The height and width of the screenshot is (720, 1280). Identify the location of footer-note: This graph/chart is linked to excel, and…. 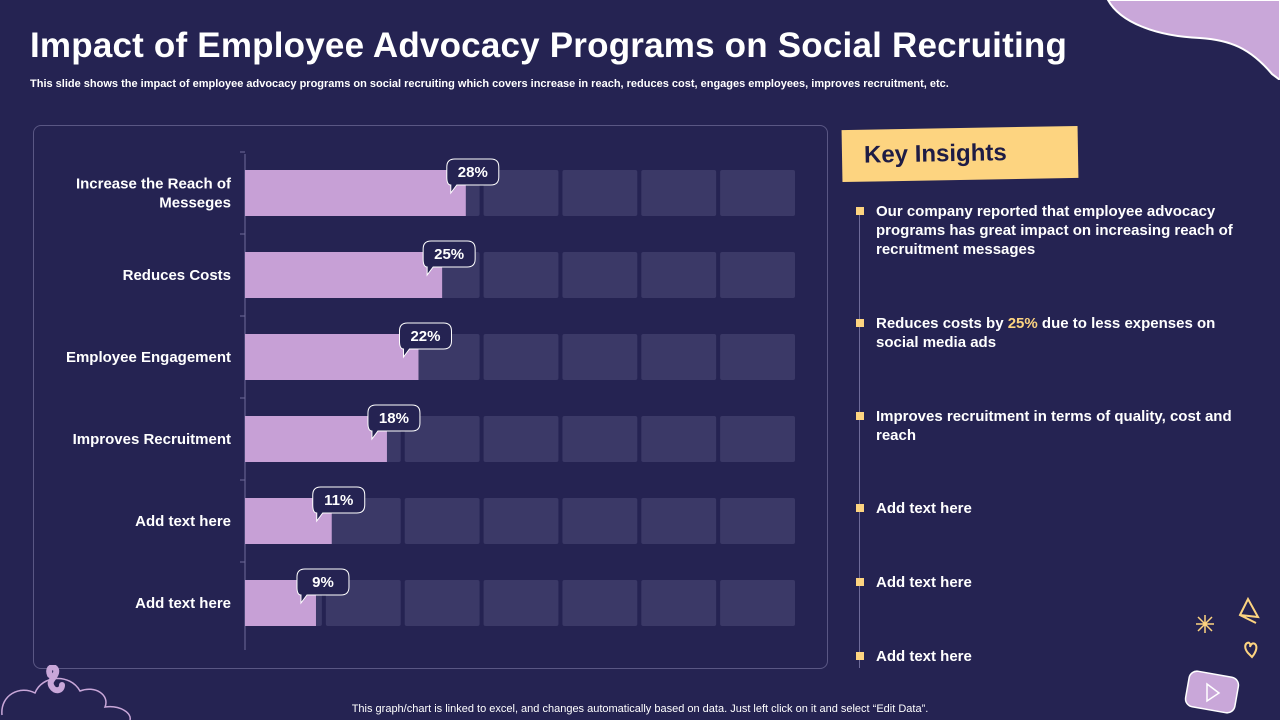
(640, 709).